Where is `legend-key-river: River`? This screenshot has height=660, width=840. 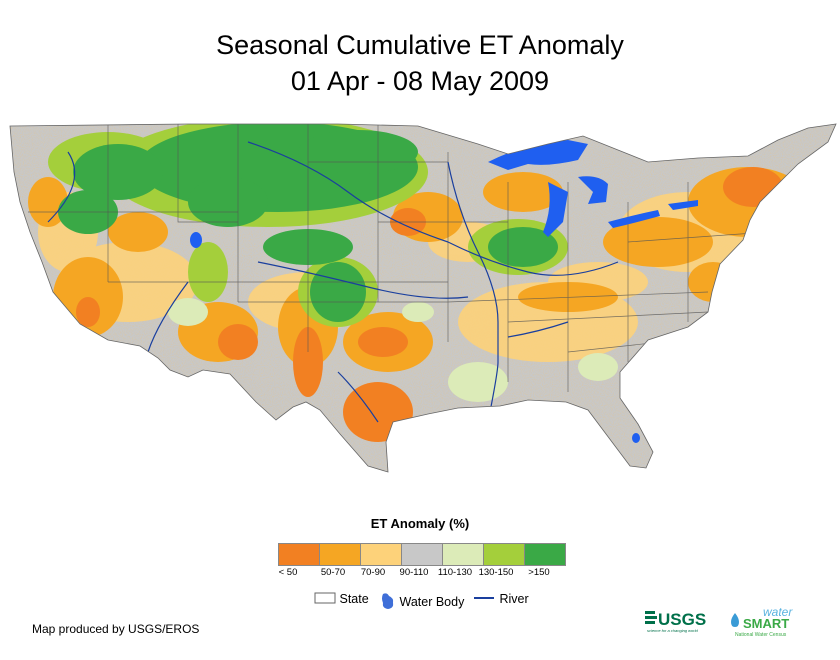
legend-key-river: River is located at coordinates (501, 599).